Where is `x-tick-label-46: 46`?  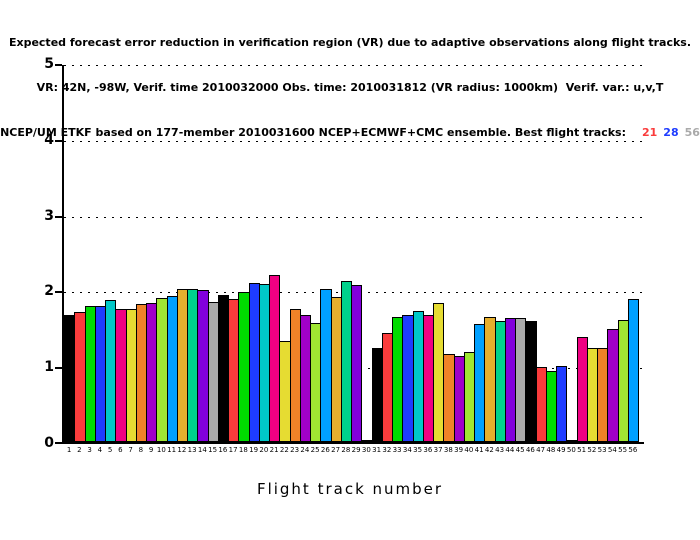 x-tick-label-46: 46 is located at coordinates (530, 450).